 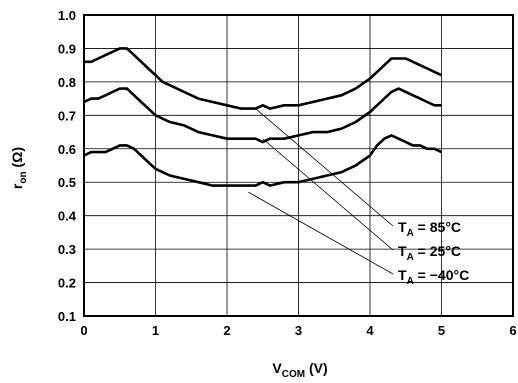 What do you see at coordinates (298, 330) in the screenshot?
I see `x-tick-label: 3` at bounding box center [298, 330].